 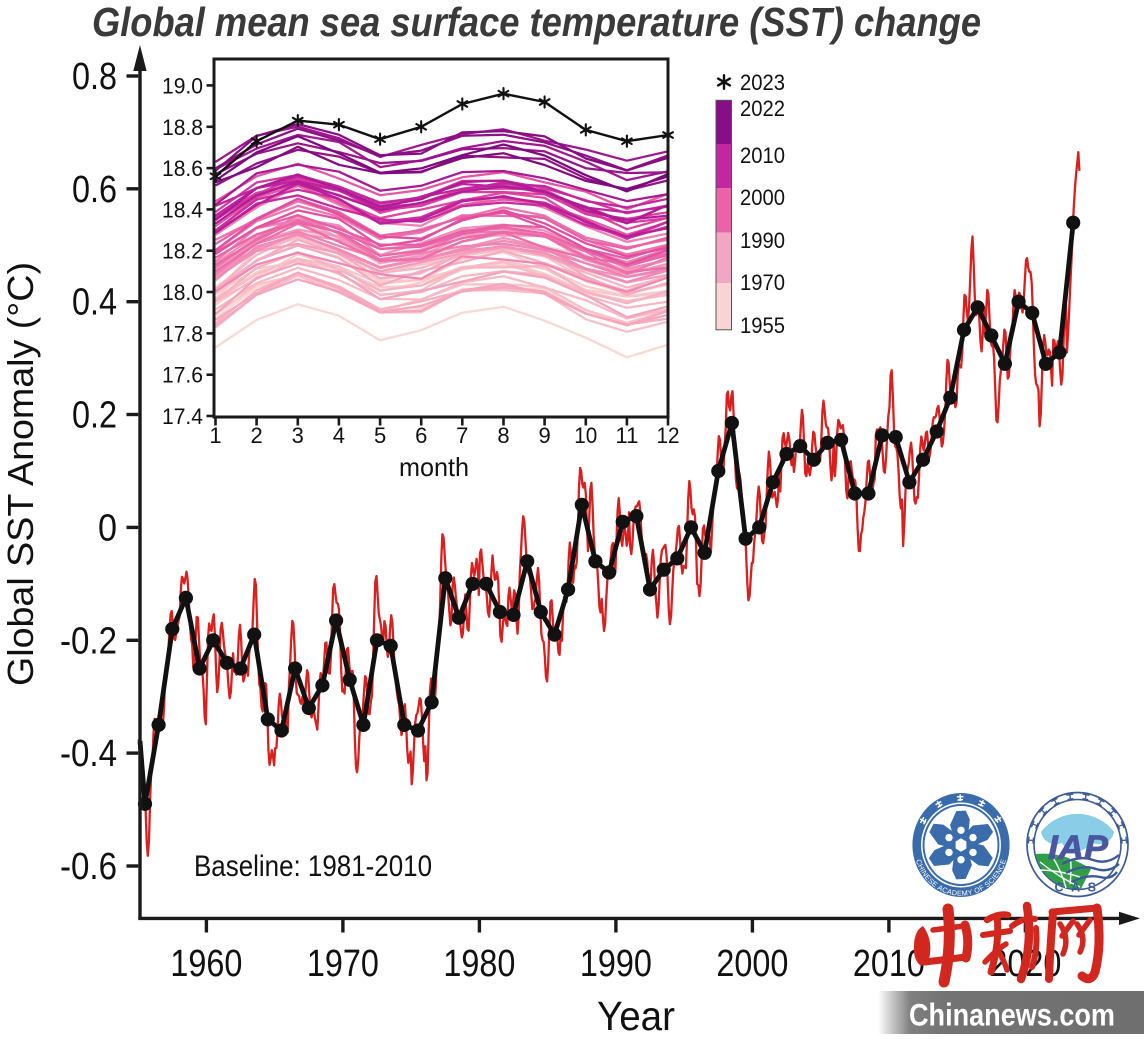 I want to click on svg-text: Year, so click(x=636, y=1015).